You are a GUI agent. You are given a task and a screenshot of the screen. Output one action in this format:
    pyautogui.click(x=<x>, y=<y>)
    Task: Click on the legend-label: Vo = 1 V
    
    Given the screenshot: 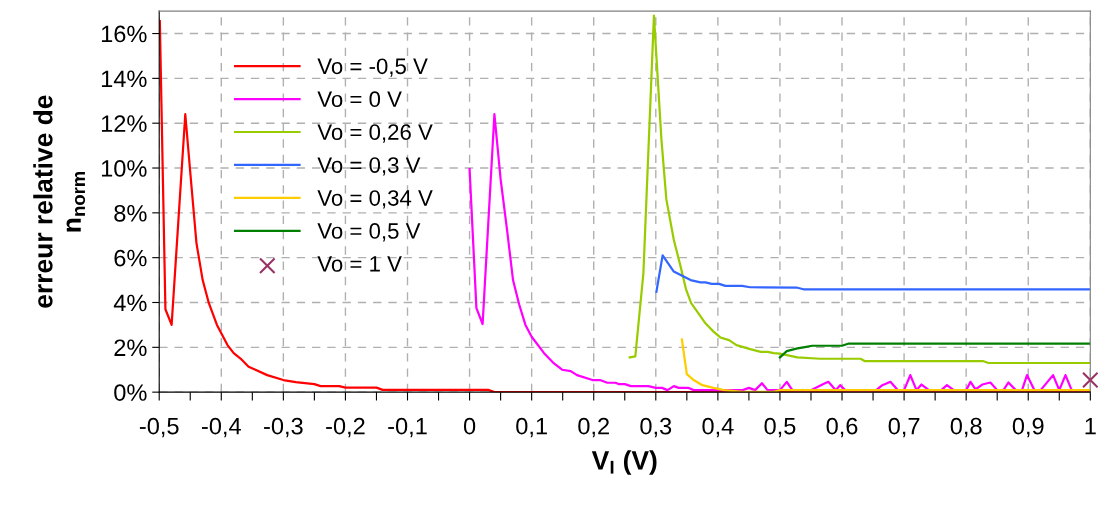 What is the action you would take?
    pyautogui.click(x=359, y=264)
    